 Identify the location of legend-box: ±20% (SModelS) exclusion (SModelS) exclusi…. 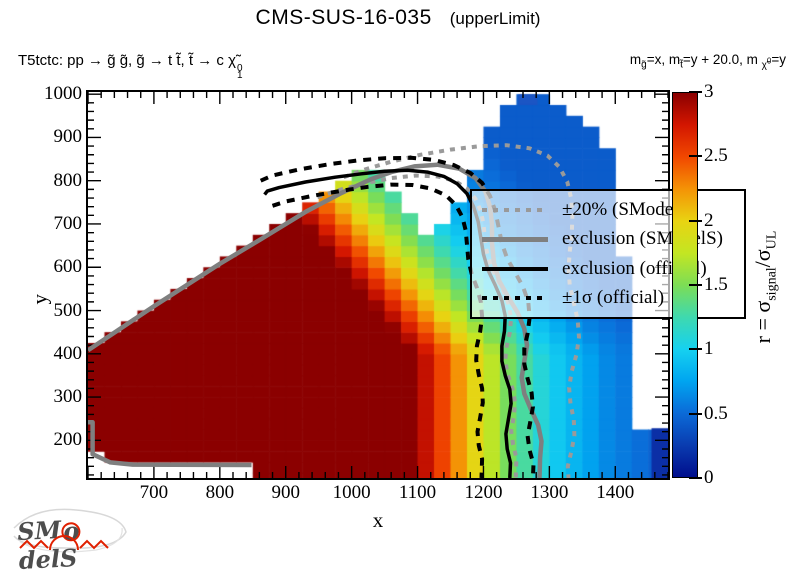
(608, 254).